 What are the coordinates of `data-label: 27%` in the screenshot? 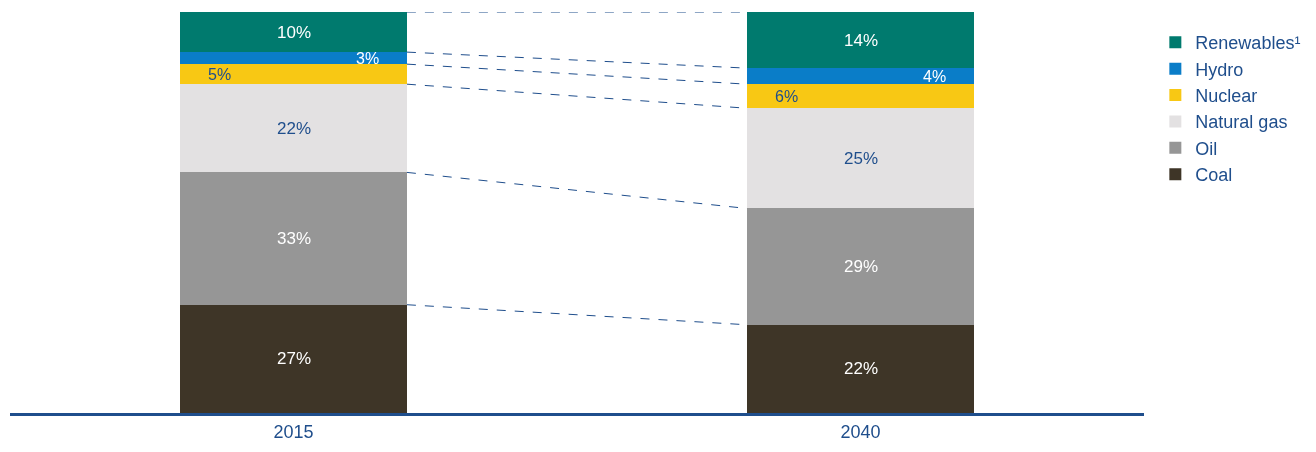 It's located at (294, 358).